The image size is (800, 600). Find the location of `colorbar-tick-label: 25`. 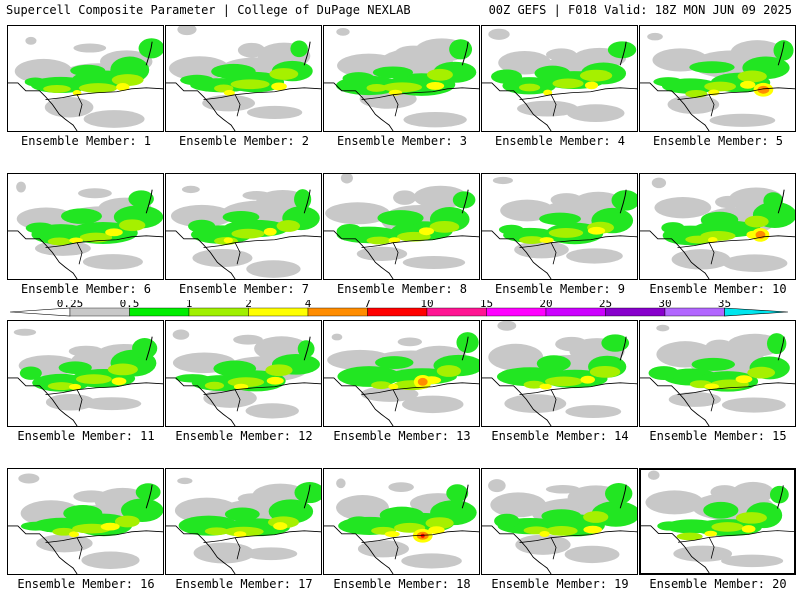

colorbar-tick-label: 25 is located at coordinates (605, 305).